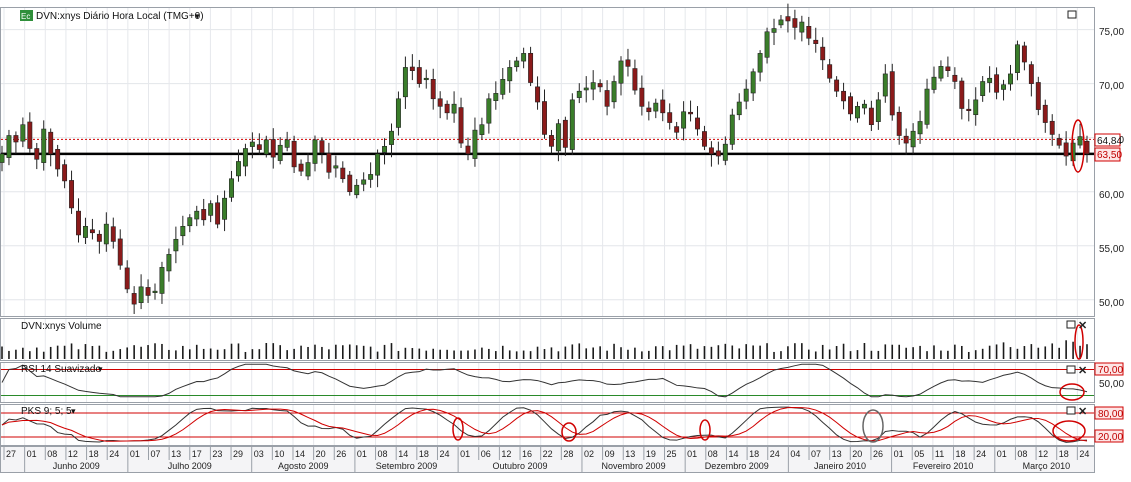 This screenshot has height=482, width=1131. I want to click on support-flag, so click(1107, 154).